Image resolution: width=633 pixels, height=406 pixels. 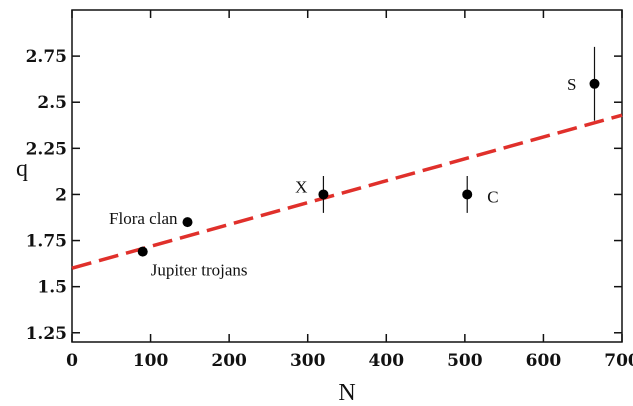 What do you see at coordinates (465, 361) in the screenshot?
I see `x-tick-label: 500` at bounding box center [465, 361].